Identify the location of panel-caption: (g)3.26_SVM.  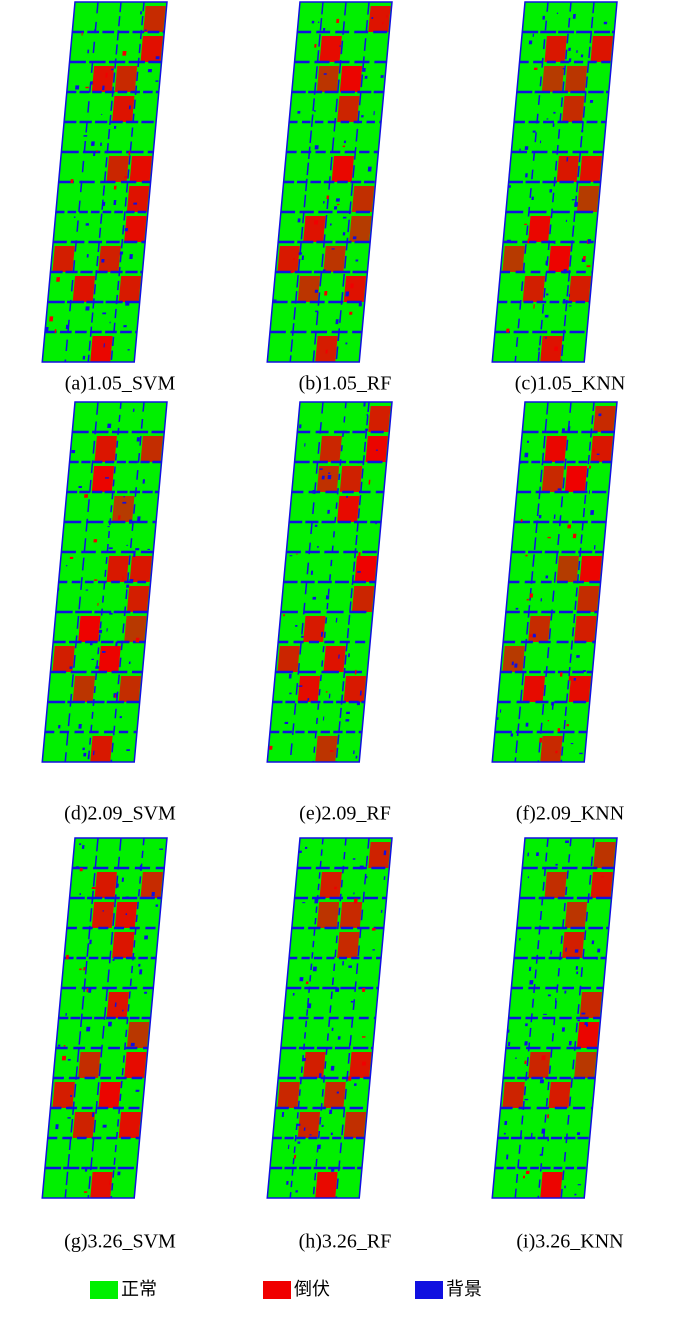
(120, 1242).